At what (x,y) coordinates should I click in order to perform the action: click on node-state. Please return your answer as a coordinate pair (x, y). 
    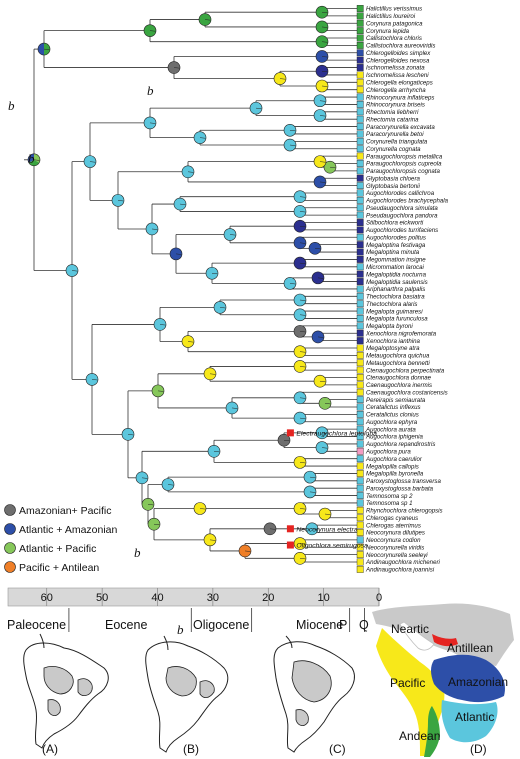
    Looking at the image, I should click on (256, 108).